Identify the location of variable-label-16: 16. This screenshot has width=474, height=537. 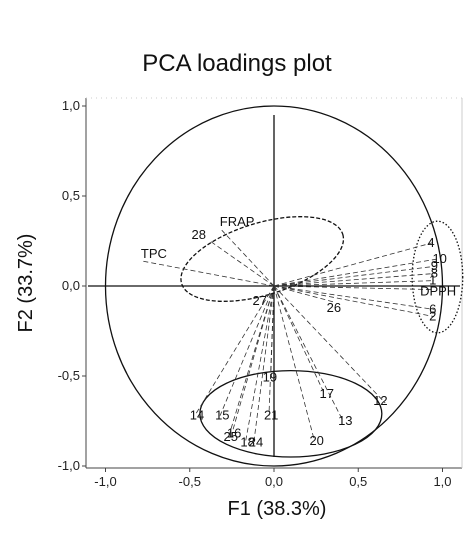
(234, 433).